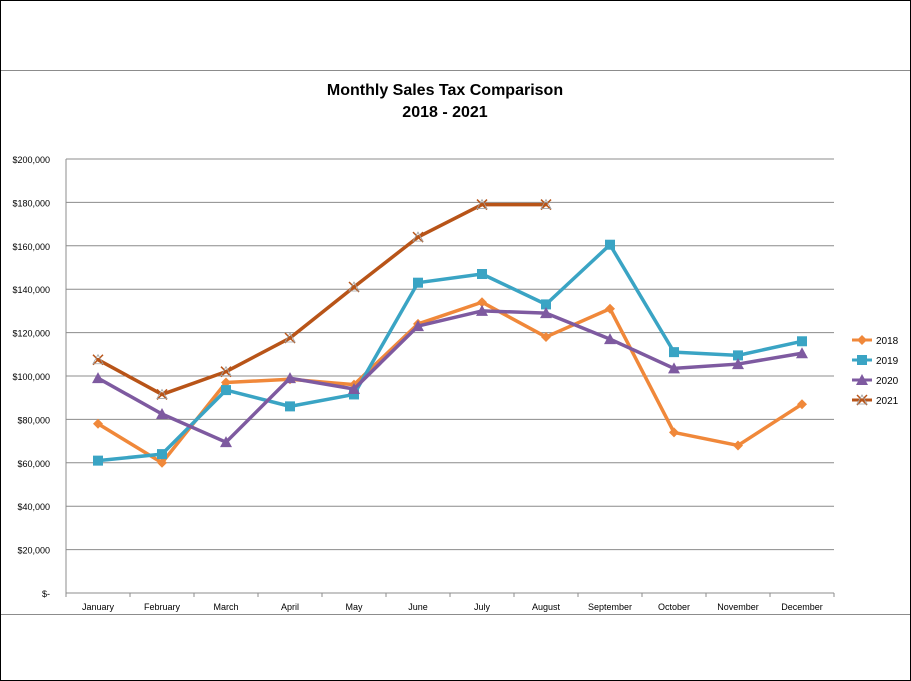  What do you see at coordinates (610, 607) in the screenshot?
I see `x-tick-label: September` at bounding box center [610, 607].